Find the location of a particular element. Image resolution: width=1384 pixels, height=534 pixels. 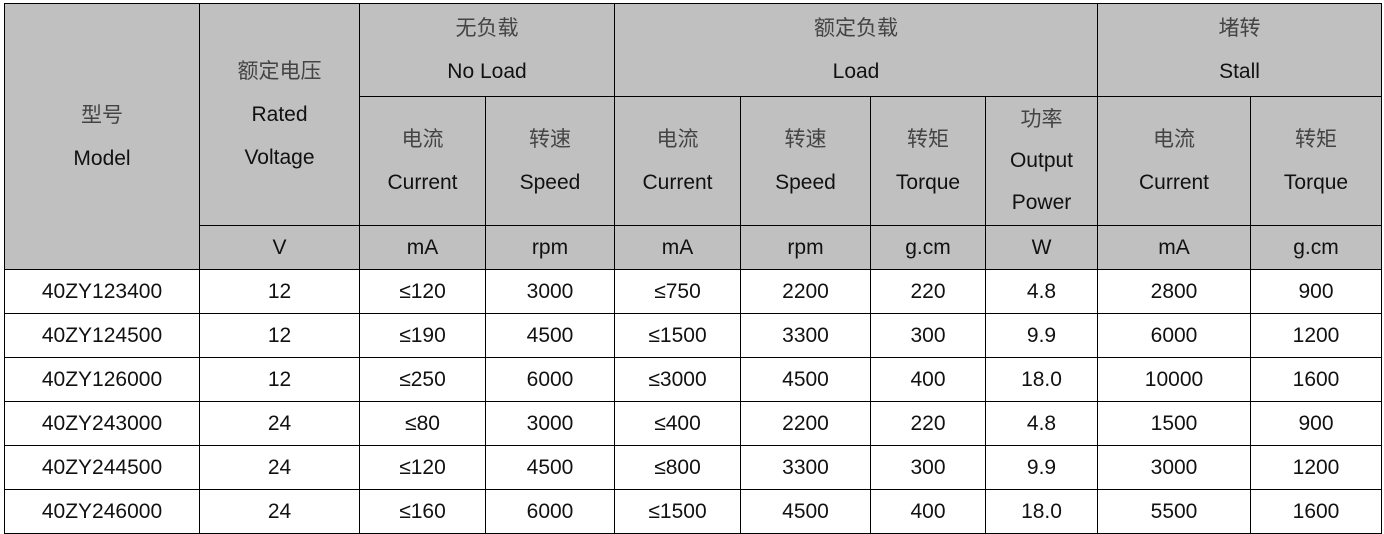

subheader-7: 转矩 Torque is located at coordinates (1316, 161).